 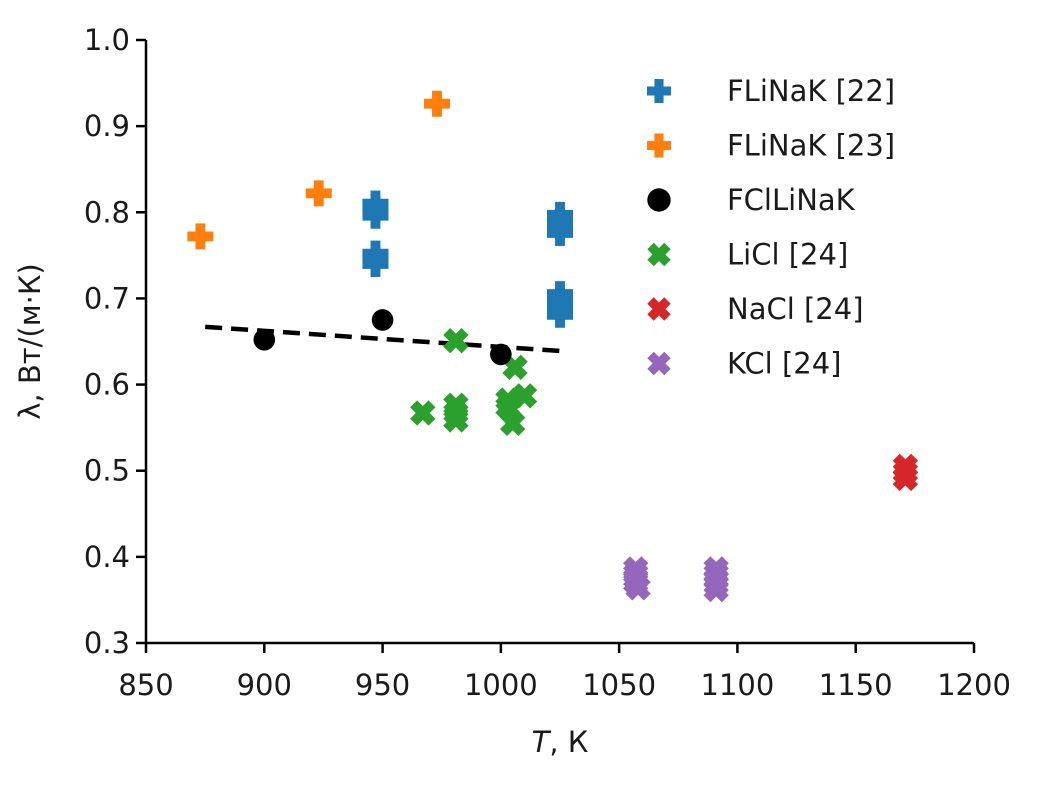 I want to click on legend-item: FLiNaK [22], so click(x=771, y=91).